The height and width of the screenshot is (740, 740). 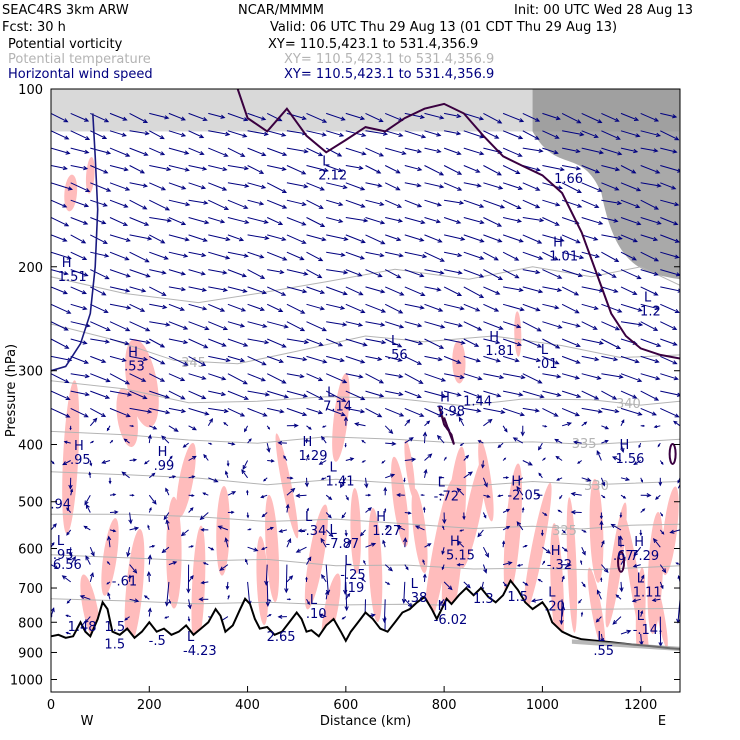 What do you see at coordinates (281, 637) in the screenshot?
I see `extremum-value: 2.65` at bounding box center [281, 637].